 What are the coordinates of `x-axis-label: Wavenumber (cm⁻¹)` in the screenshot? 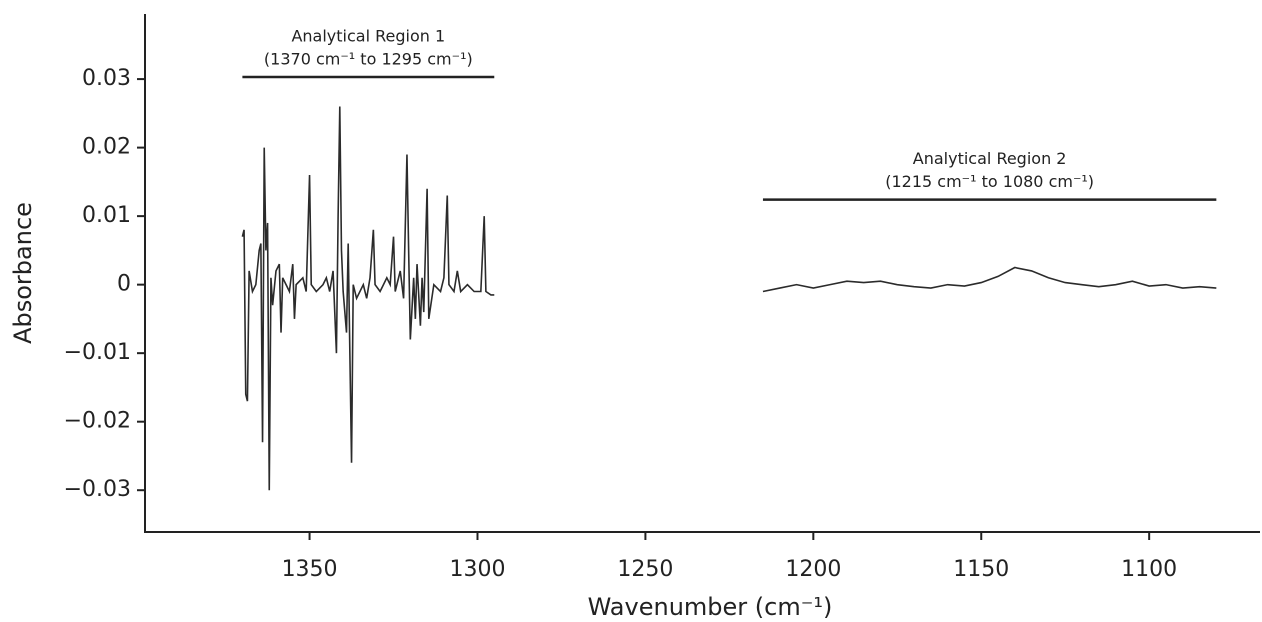 It's located at (710, 607).